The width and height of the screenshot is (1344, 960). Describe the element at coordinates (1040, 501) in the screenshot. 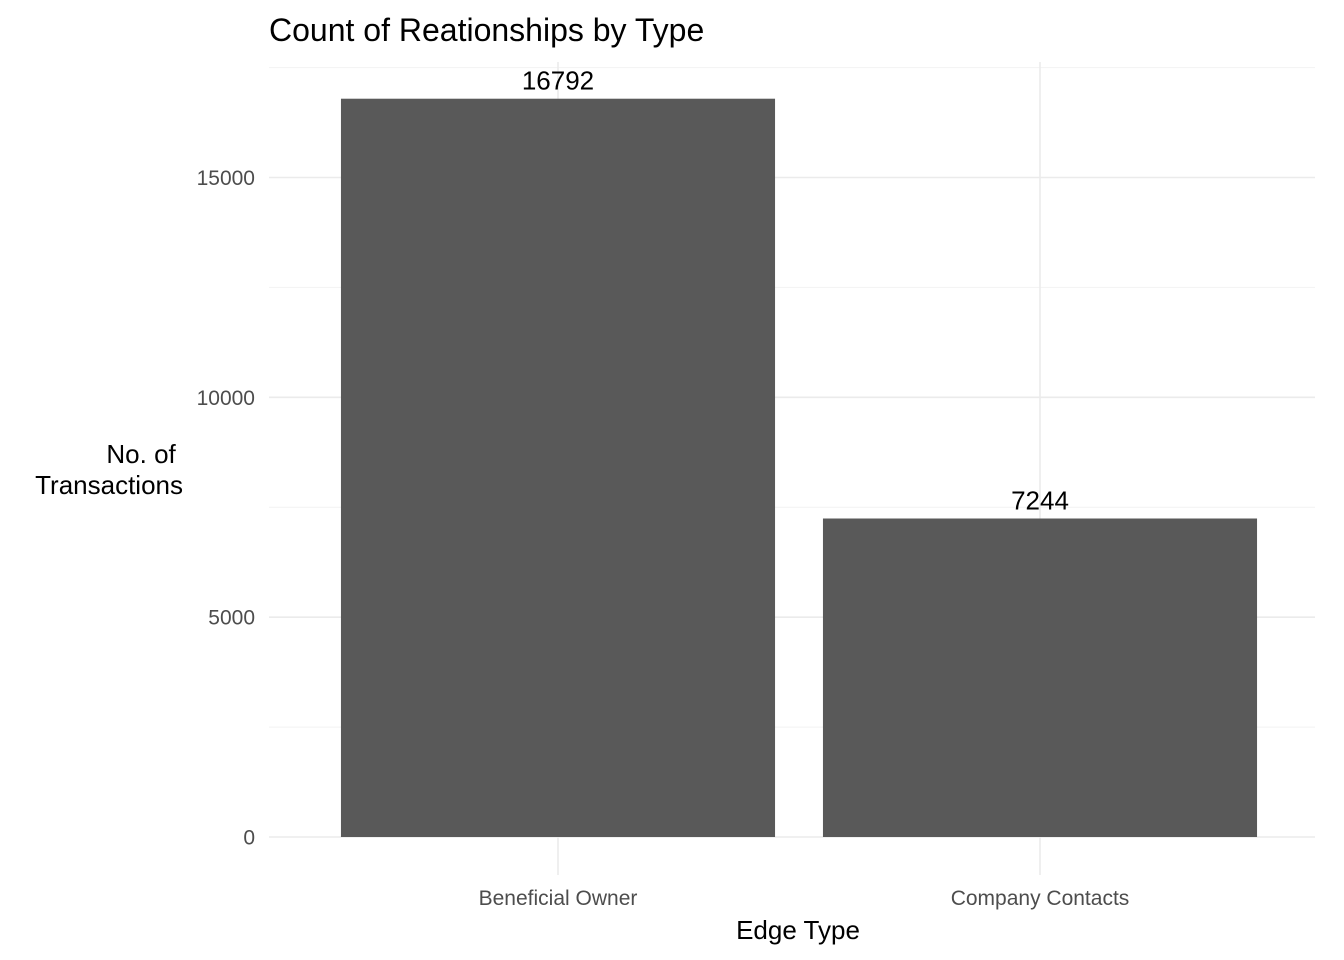

I see `data-label: 7244` at that location.